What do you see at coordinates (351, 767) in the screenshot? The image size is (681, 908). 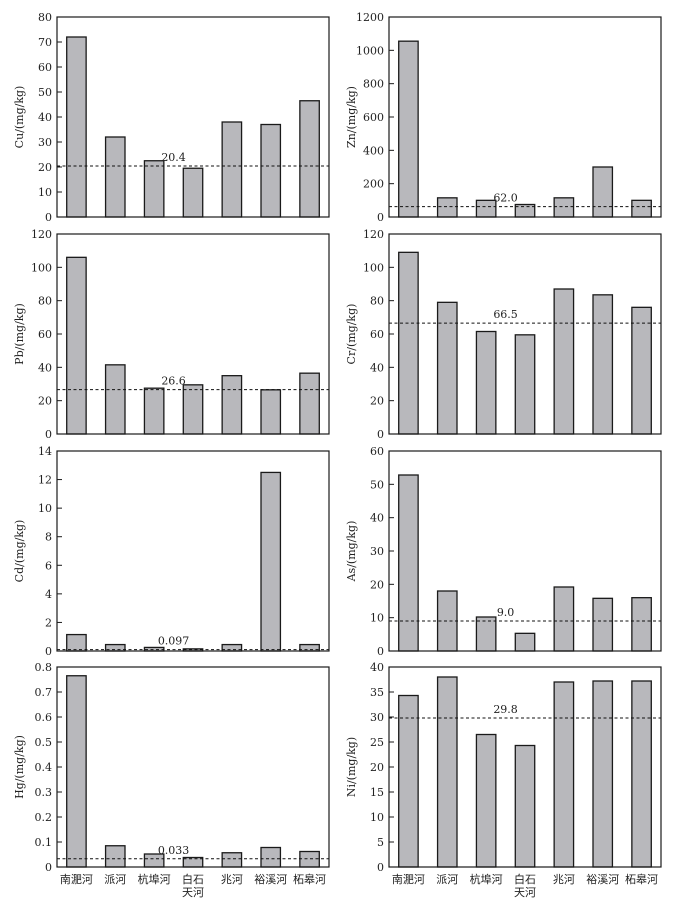 I see `y-axis-label: Ni/(mg/kg)` at bounding box center [351, 767].